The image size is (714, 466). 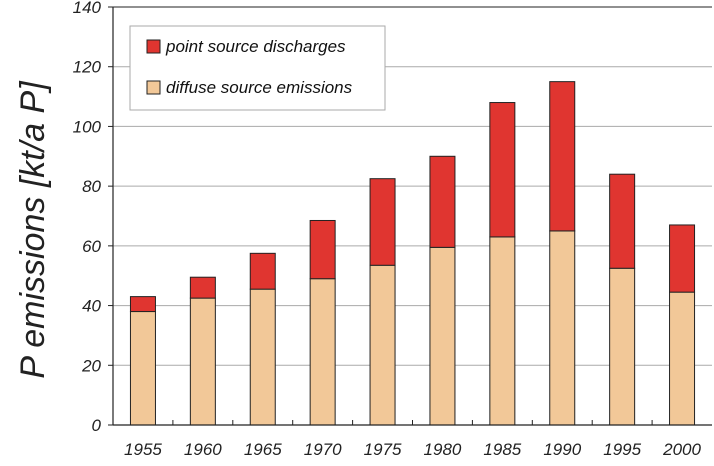 I want to click on x-tick-label: 1965, so click(x=263, y=449).